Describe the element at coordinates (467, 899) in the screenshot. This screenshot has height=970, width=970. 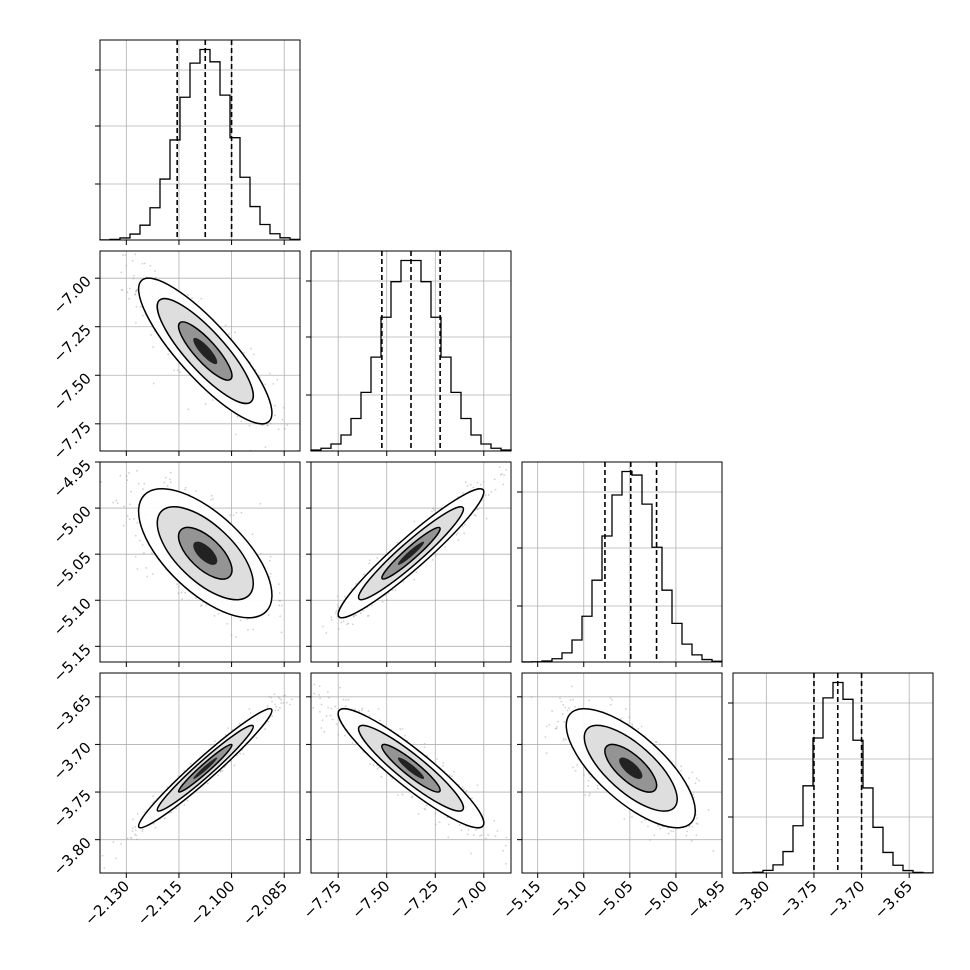
I see `x-tick-label: −7.00` at that location.